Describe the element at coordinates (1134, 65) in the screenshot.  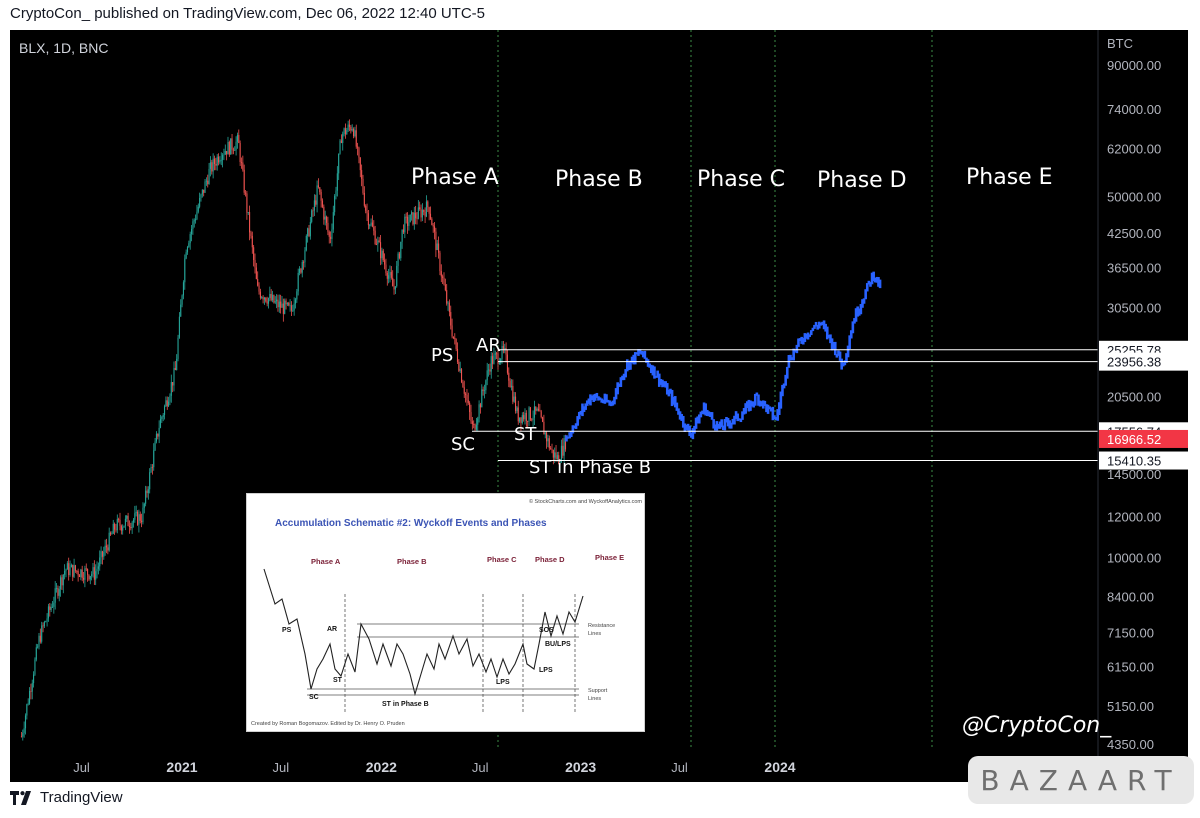
I see `y-tick-label: 90000.00` at that location.